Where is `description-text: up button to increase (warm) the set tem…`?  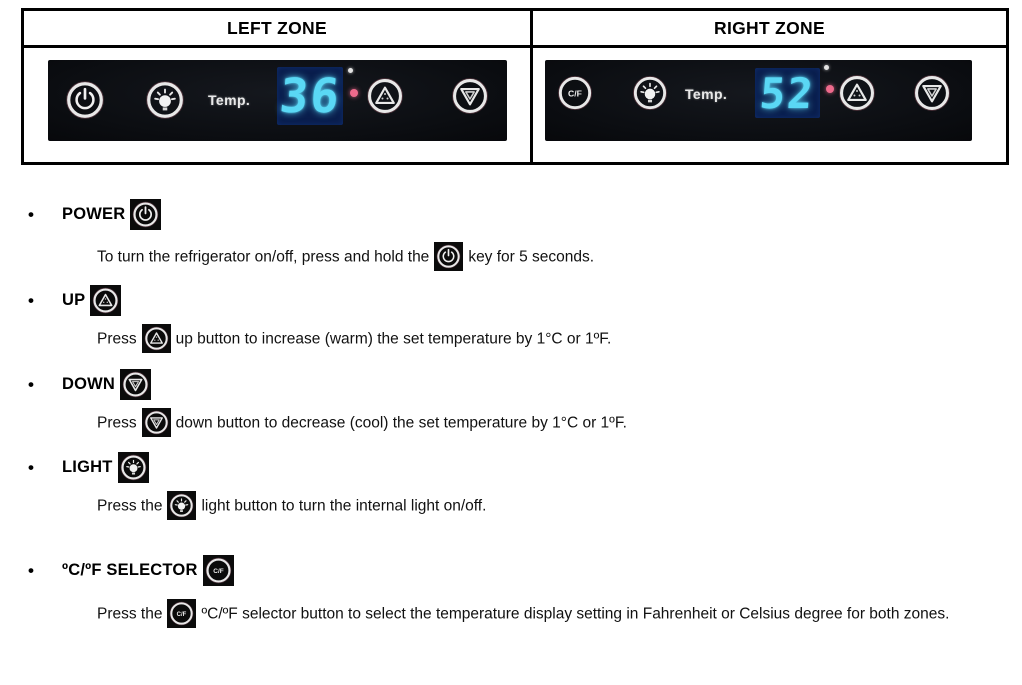 description-text: up button to increase (warm) the set tem… is located at coordinates (393, 339).